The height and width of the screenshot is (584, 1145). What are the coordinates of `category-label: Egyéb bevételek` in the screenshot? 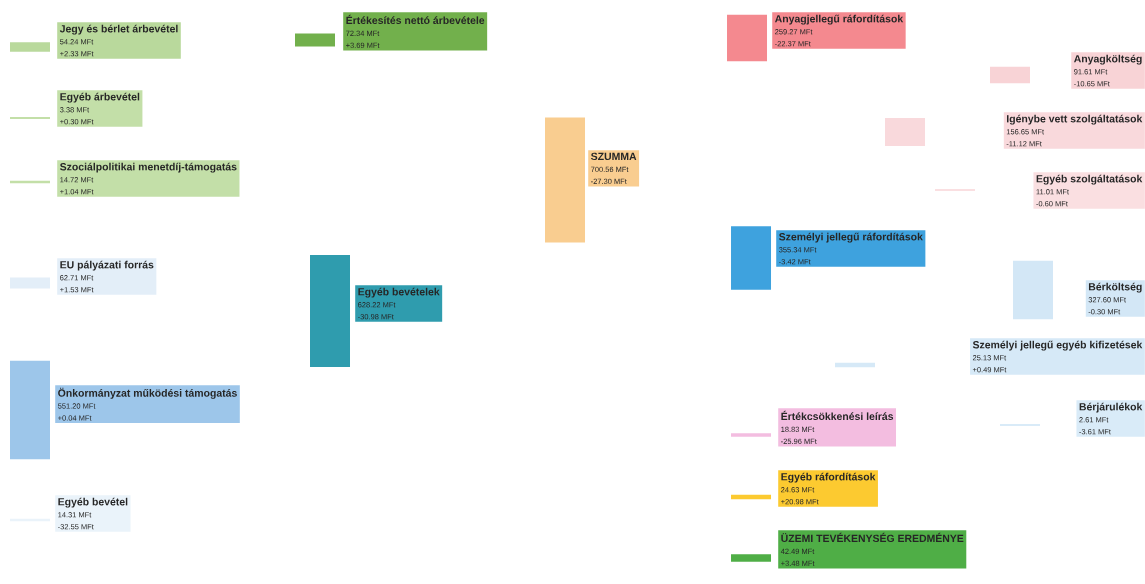 It's located at (399, 292).